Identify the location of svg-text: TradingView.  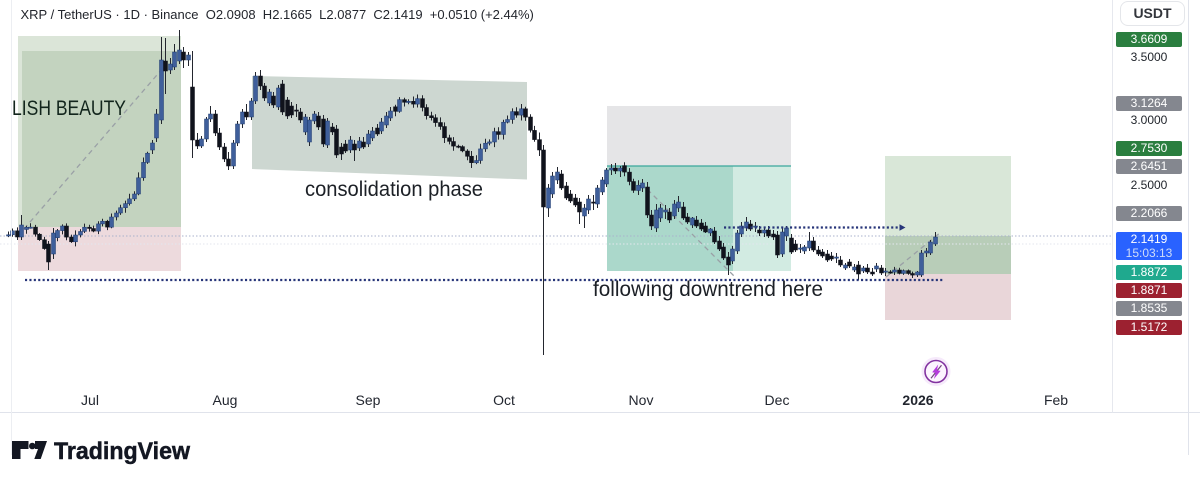
(122, 451).